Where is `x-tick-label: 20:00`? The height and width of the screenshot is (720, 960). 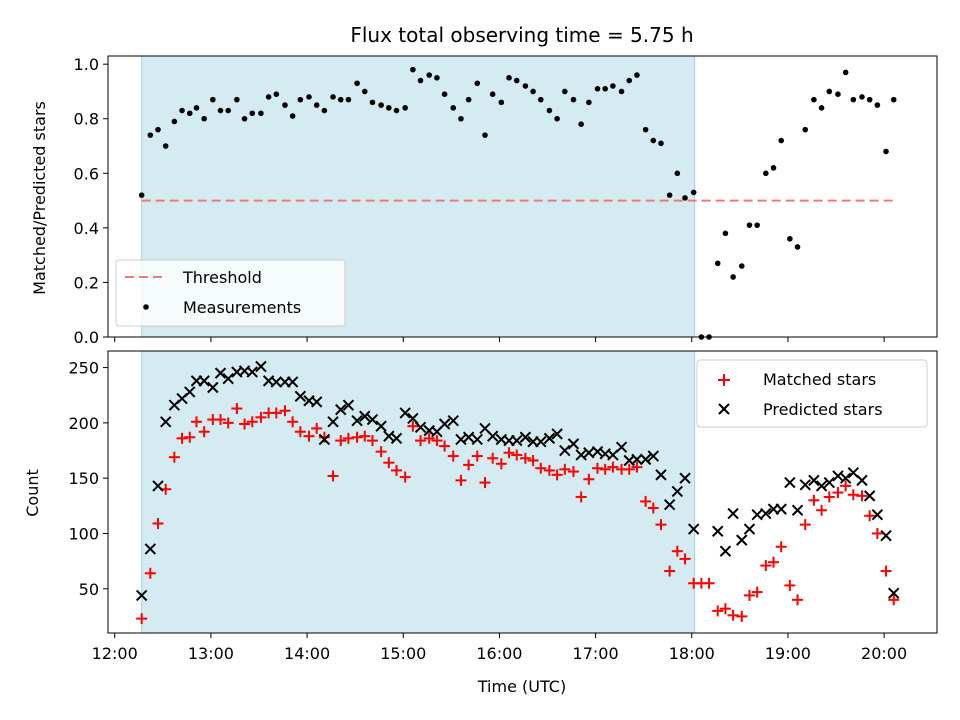 x-tick-label: 20:00 is located at coordinates (884, 653).